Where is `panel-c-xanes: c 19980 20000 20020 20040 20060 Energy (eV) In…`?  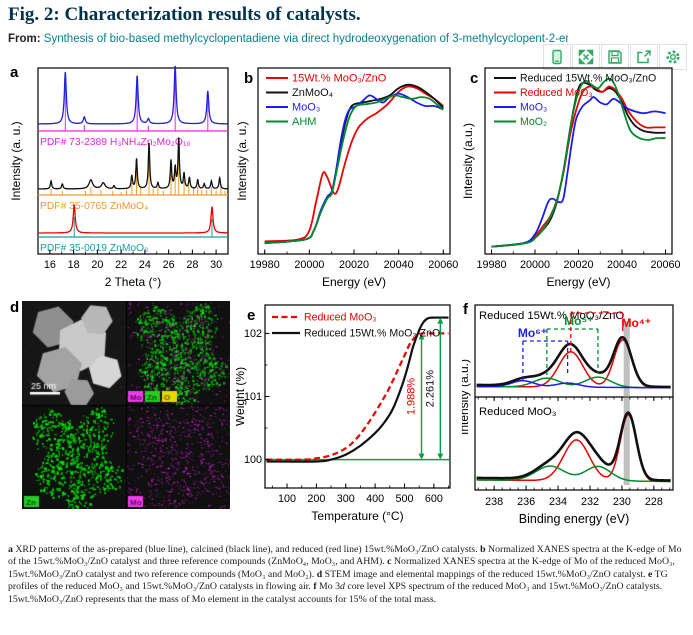
panel-c-xanes: c 19980 20000 20020 20040 20060 Energy (eV) In… is located at coordinates (577, 176).